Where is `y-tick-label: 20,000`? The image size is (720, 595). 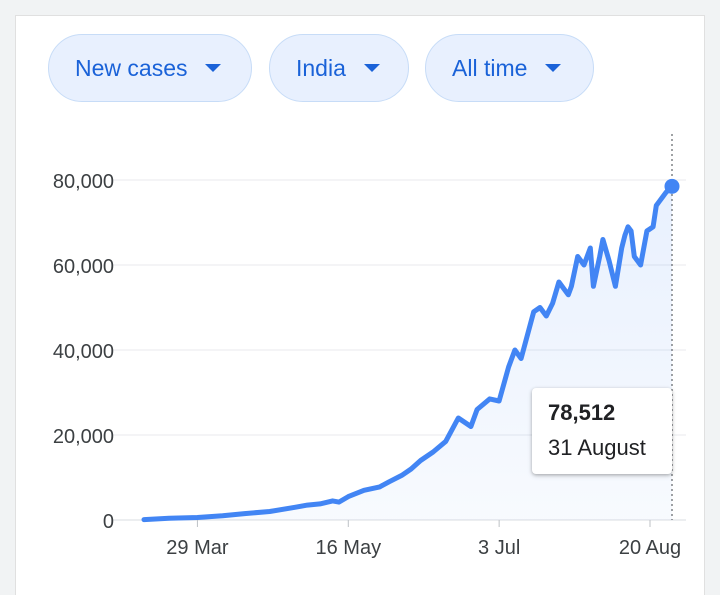 y-tick-label: 20,000 is located at coordinates (83, 437).